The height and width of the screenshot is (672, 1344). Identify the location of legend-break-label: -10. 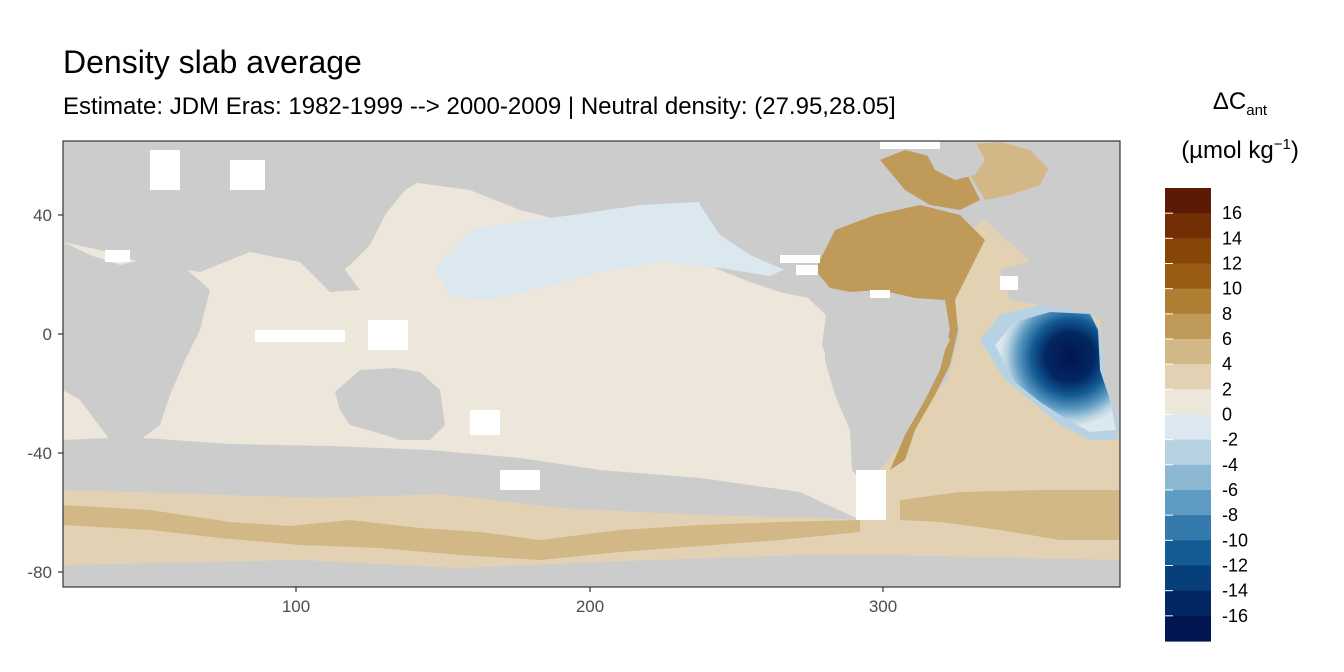
(1235, 540).